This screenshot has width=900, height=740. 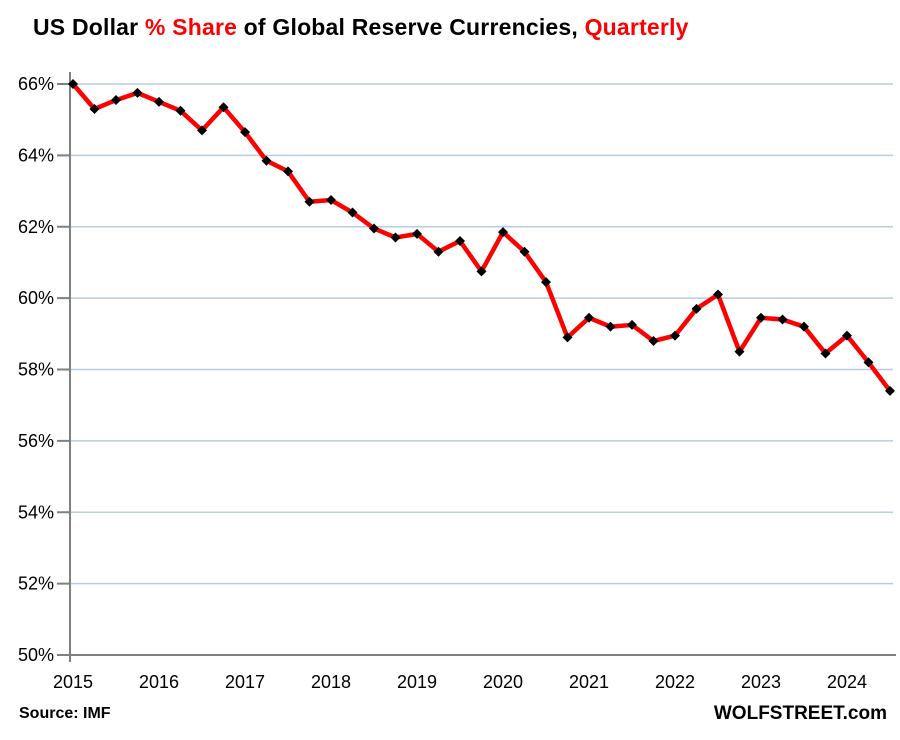 What do you see at coordinates (636, 27) in the screenshot?
I see `title-accent-quarterly: Quarterly` at bounding box center [636, 27].